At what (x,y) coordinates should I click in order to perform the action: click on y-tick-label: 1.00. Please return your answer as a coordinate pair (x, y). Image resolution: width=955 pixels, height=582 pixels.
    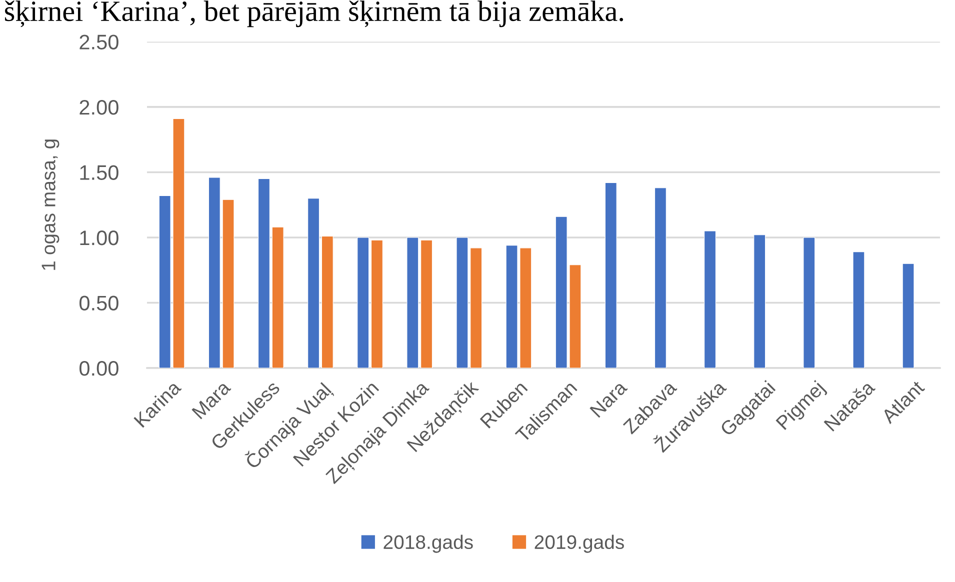
    Looking at the image, I should click on (99, 238).